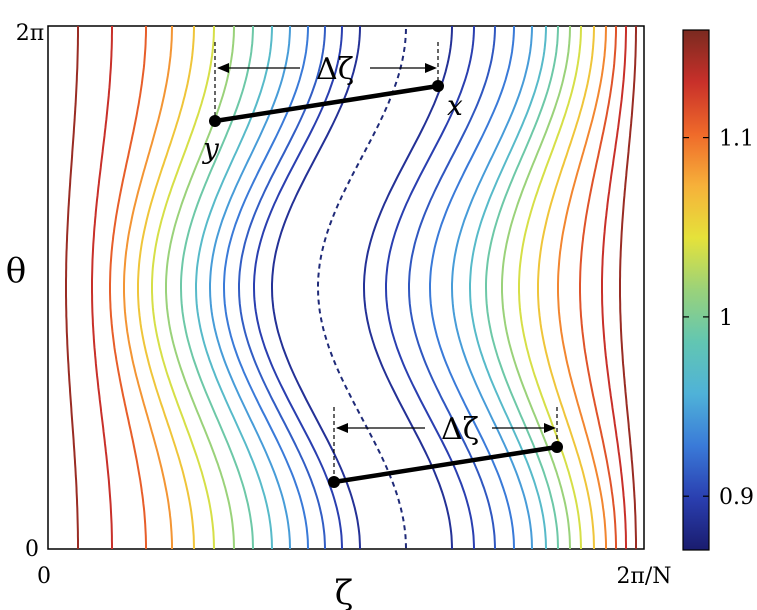 Image resolution: width=757 pixels, height=610 pixels. I want to click on delta-zeta-label-bottom: Δζ, so click(460, 429).